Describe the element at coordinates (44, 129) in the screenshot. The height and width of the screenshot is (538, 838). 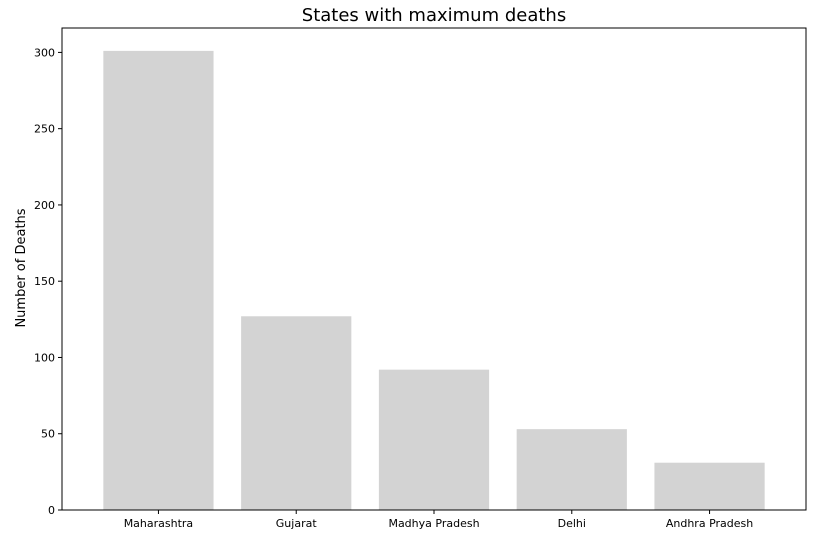
I see `y-tick-label-250: 250` at that location.